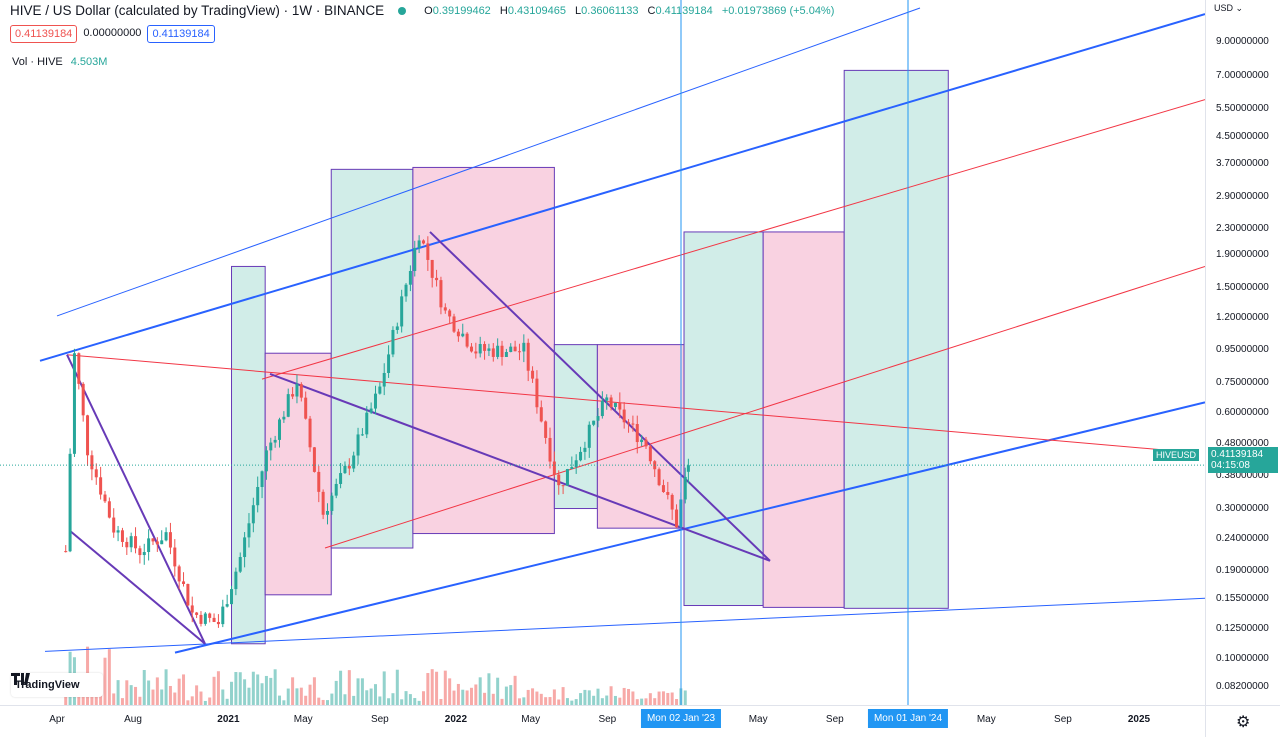 The width and height of the screenshot is (1280, 737). What do you see at coordinates (57, 719) in the screenshot?
I see `time-tick-label: Apr` at bounding box center [57, 719].